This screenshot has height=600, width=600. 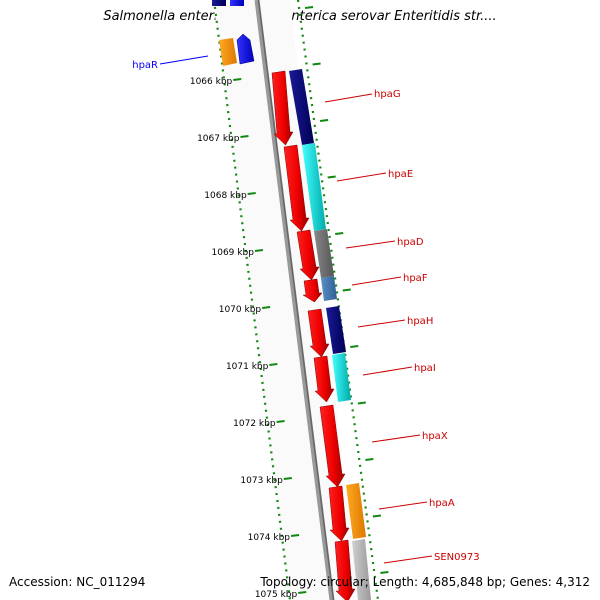 What do you see at coordinates (415, 278) in the screenshot?
I see `gene-label-hpaF: hpaF` at bounding box center [415, 278].